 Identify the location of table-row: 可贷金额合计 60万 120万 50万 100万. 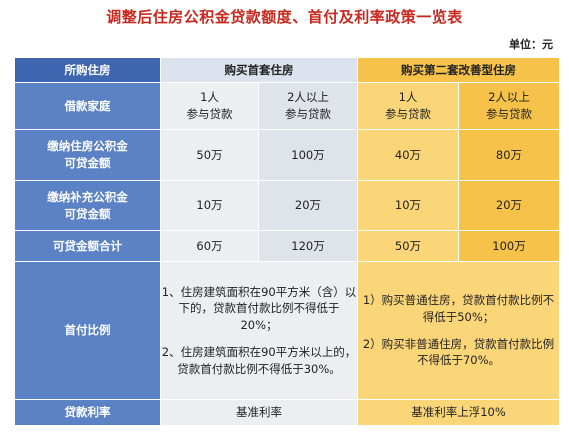
(287, 246).